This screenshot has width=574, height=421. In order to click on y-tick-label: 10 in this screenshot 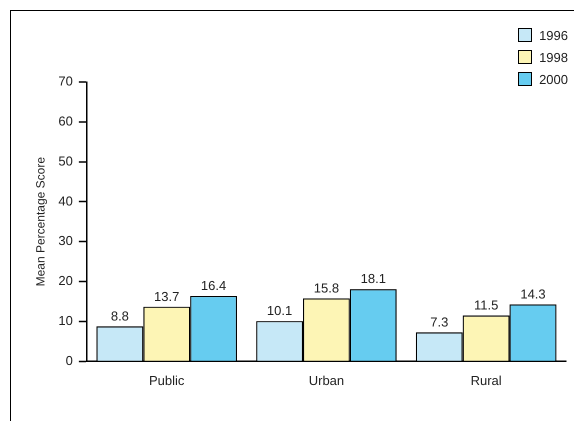, I will do `click(65, 320)`.